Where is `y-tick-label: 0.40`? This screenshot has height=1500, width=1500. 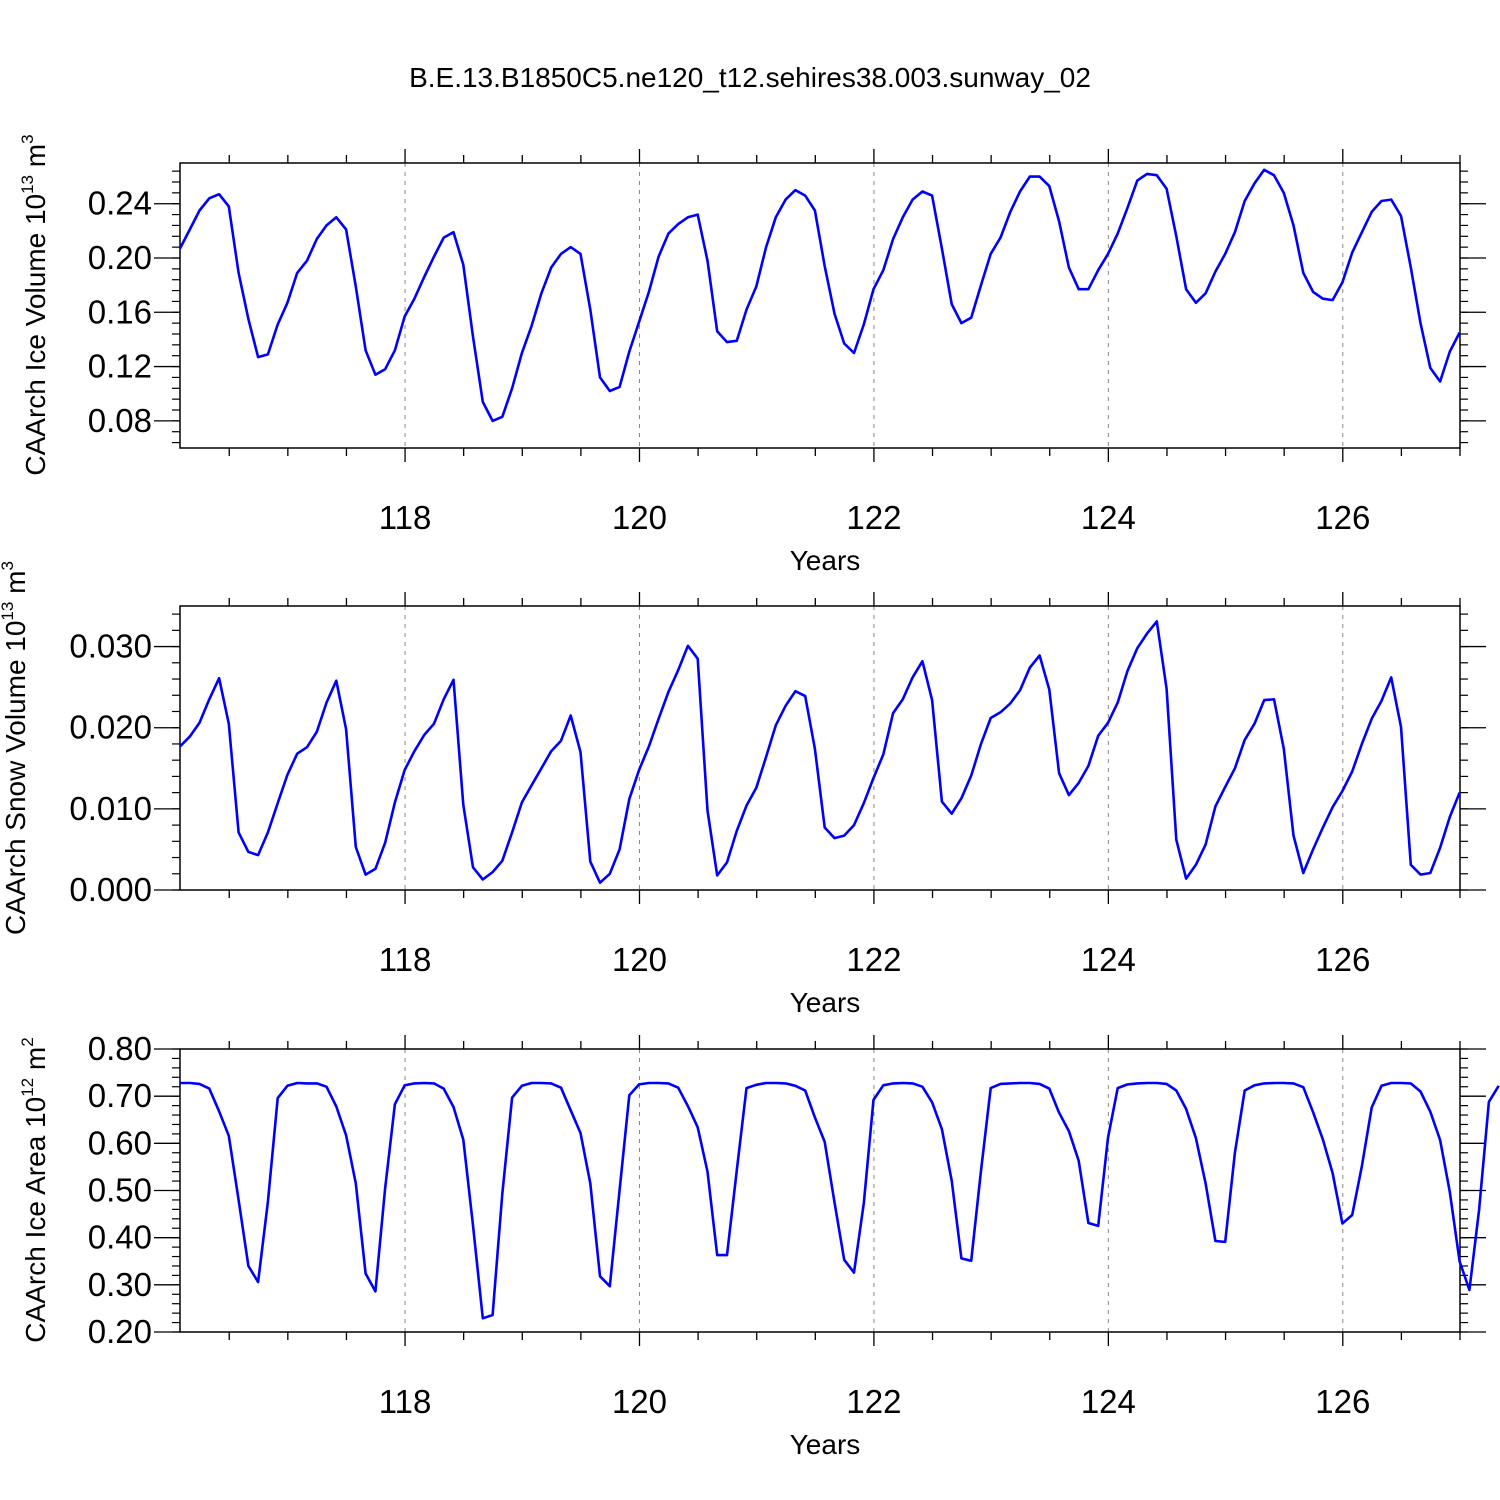 y-tick-label: 0.40 is located at coordinates (120, 1237).